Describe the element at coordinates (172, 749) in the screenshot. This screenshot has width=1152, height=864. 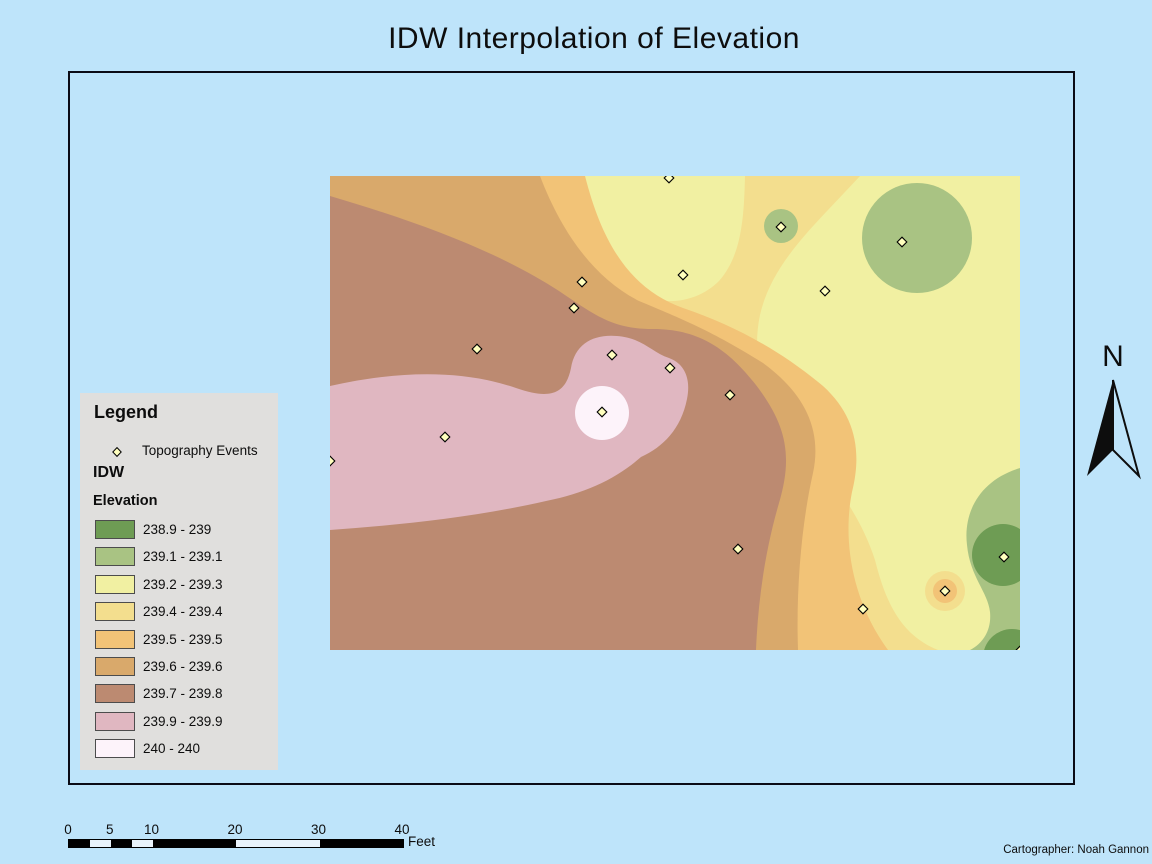
I see `legend-class-range: 240 - 240` at that location.